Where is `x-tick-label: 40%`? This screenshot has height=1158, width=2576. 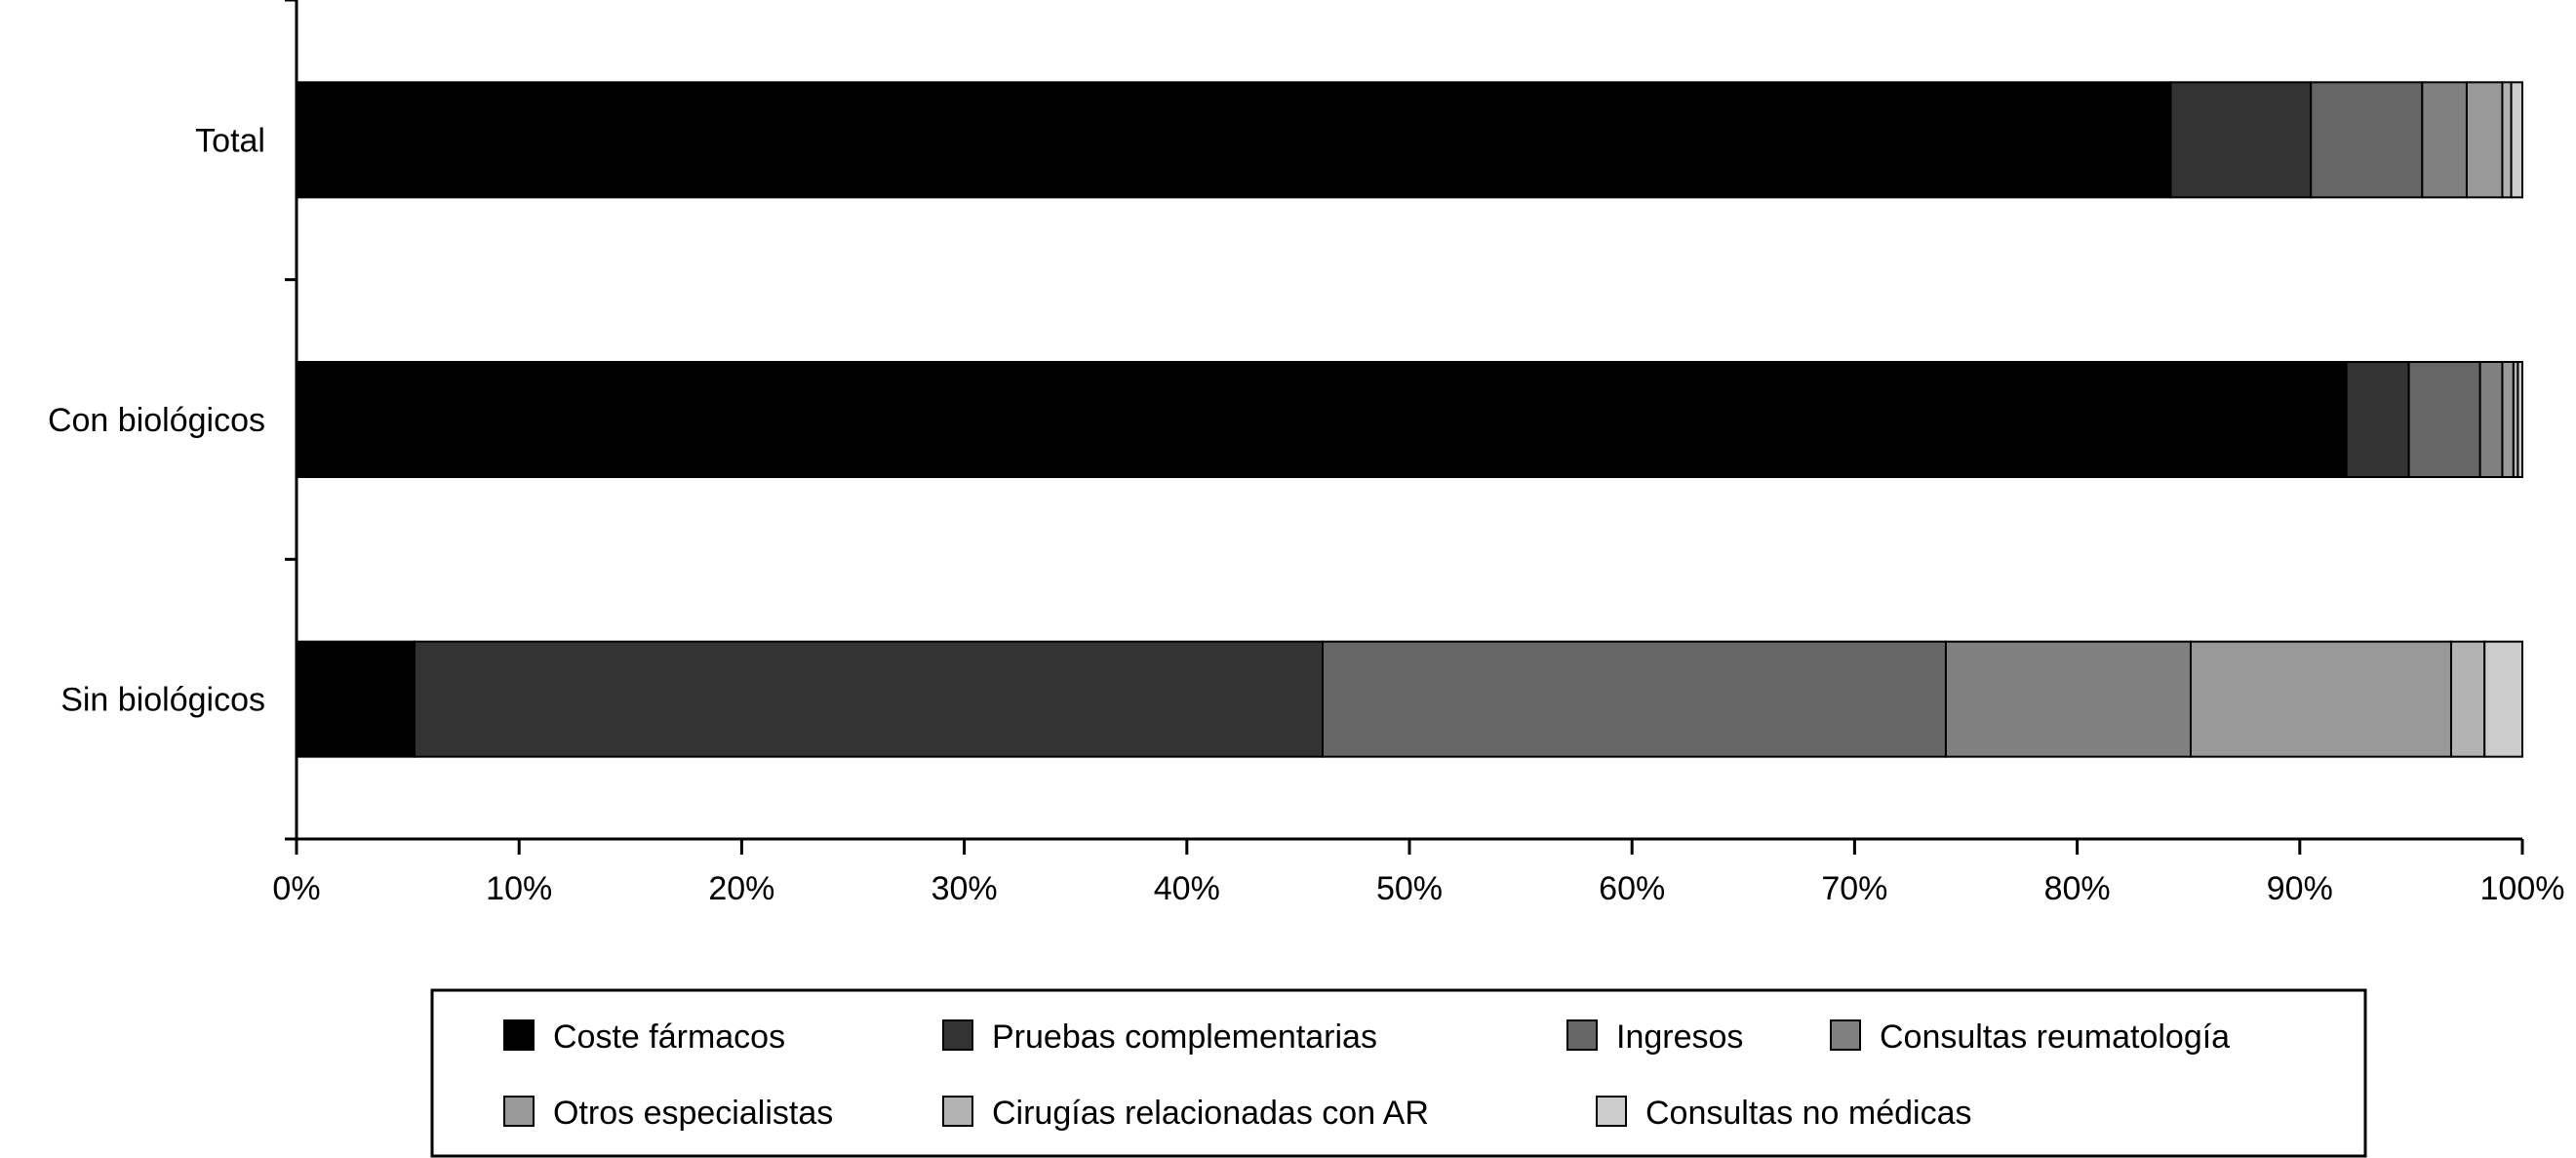 x-tick-label: 40% is located at coordinates (1187, 888).